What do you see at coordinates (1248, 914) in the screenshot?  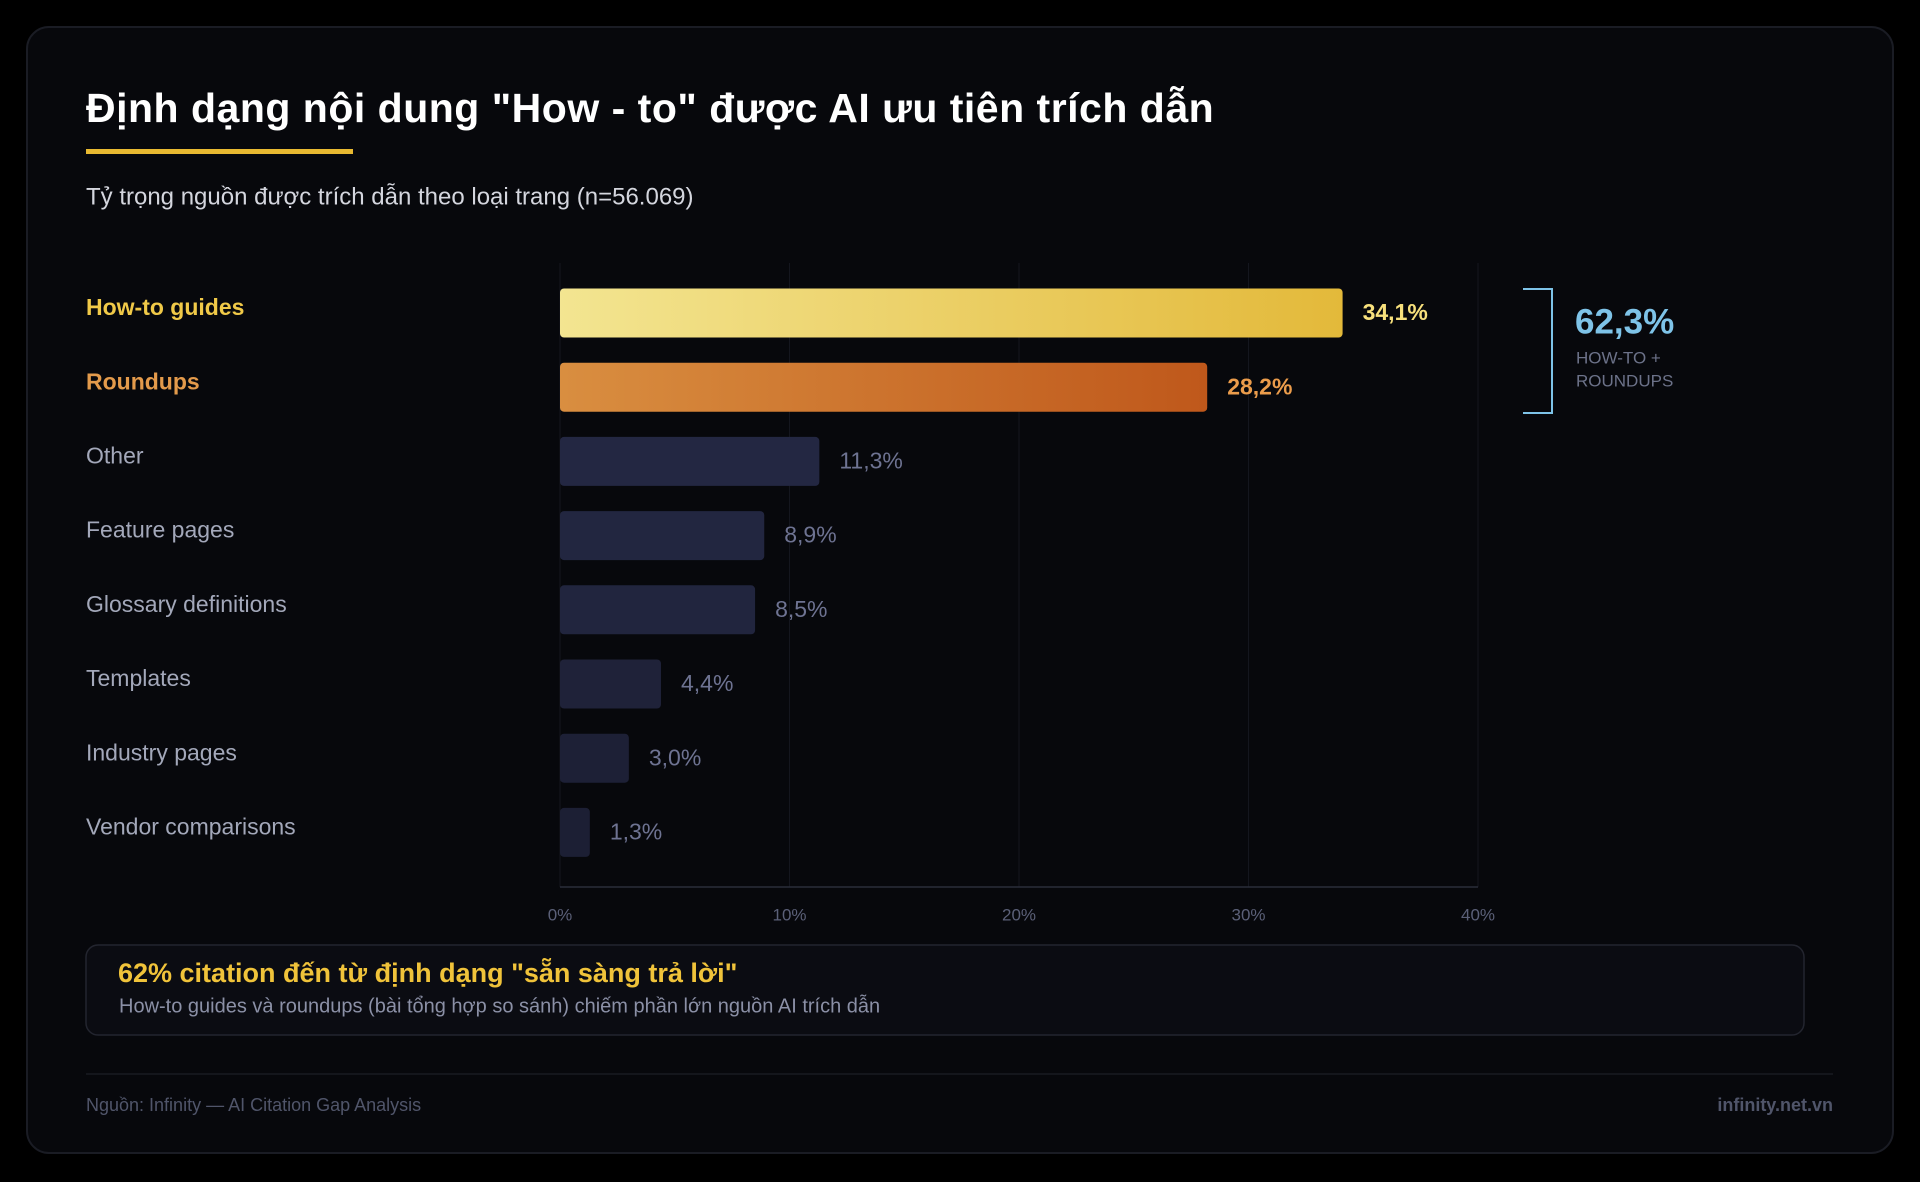 I see `x-tick-label: 30%` at bounding box center [1248, 914].